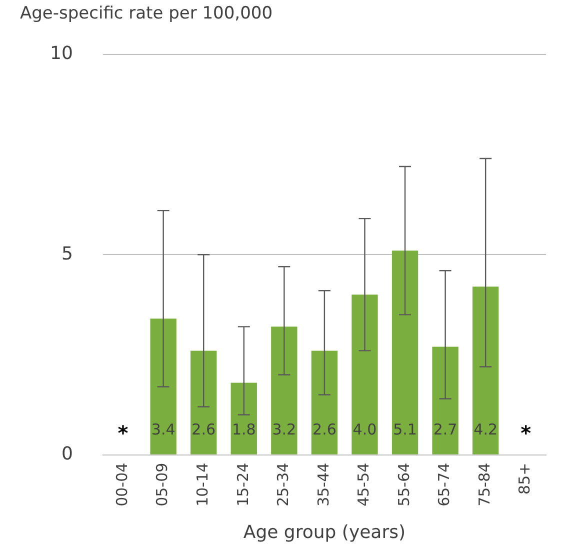  What do you see at coordinates (243, 484) in the screenshot?
I see `x-tick-label: 15-24` at bounding box center [243, 484].